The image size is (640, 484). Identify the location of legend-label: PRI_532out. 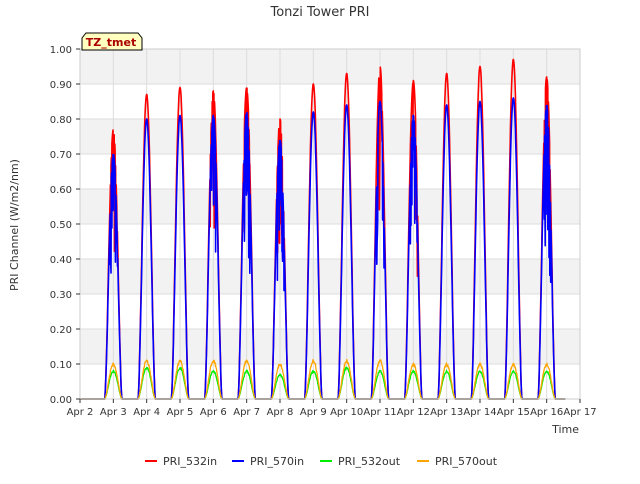
(369, 461).